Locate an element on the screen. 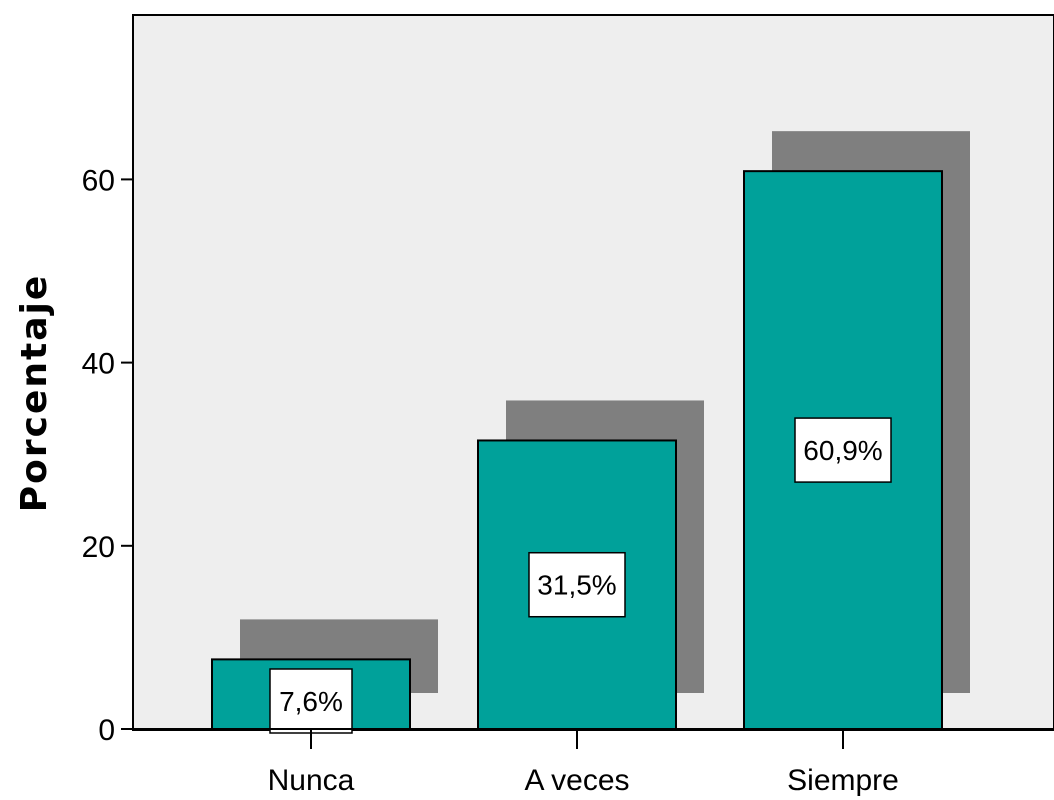  y-tick-label: 0 is located at coordinates (106, 730).